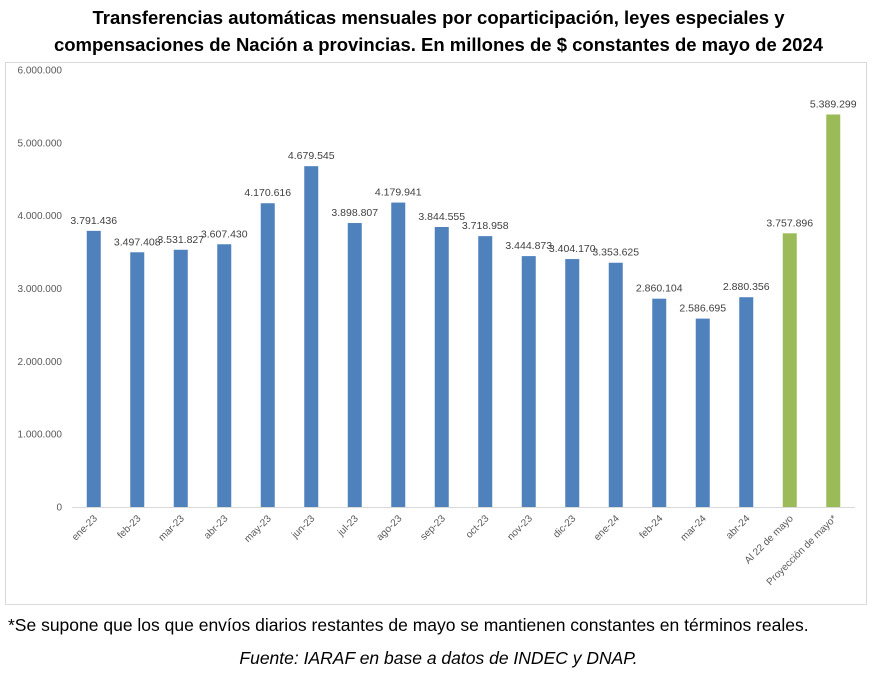 This screenshot has width=877, height=681. Describe the element at coordinates (311, 156) in the screenshot. I see `data-label: 4.679.545` at that location.